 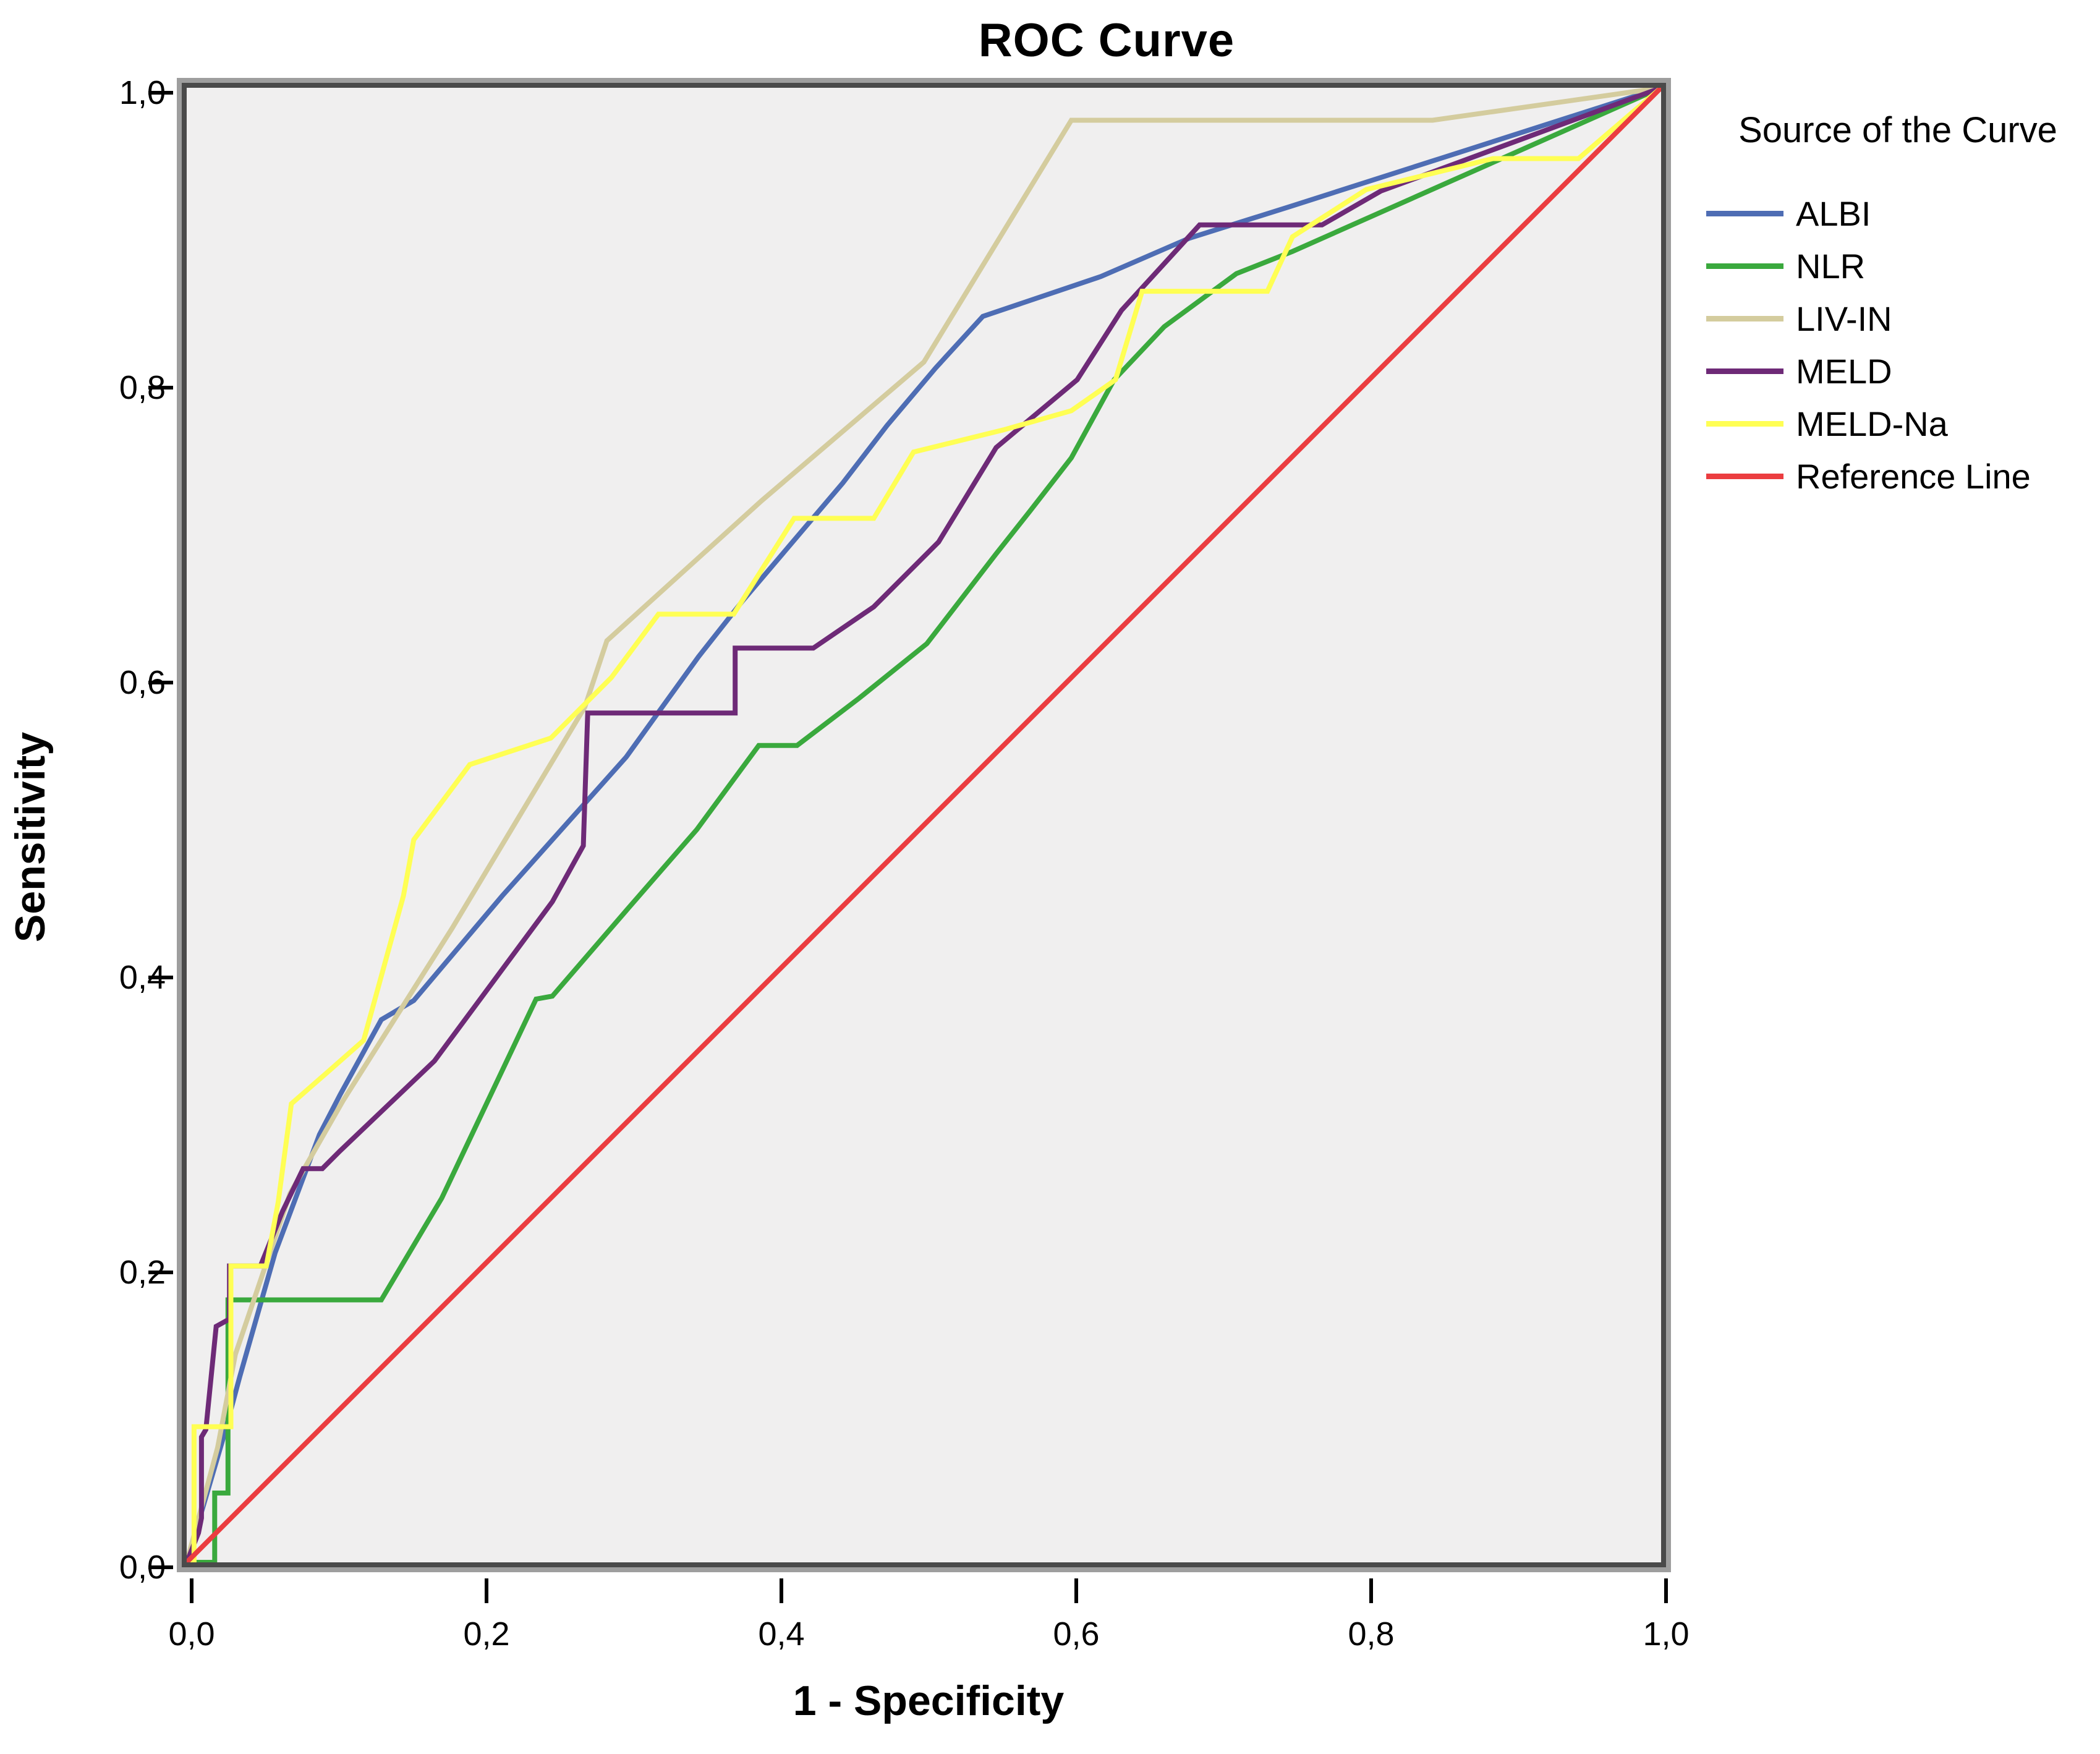 I want to click on legend-item-nlr: NLR, so click(x=1901, y=266).